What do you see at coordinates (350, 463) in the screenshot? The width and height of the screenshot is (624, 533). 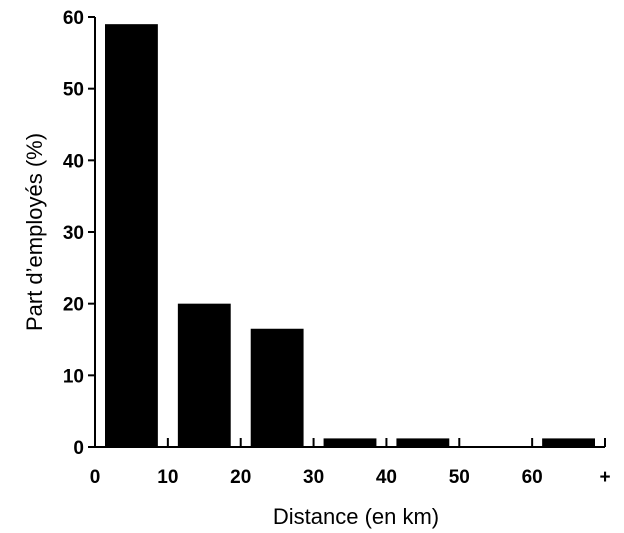 I see `x-axis-ticks: 0 10 20 30 40 50 60 +` at bounding box center [350, 463].